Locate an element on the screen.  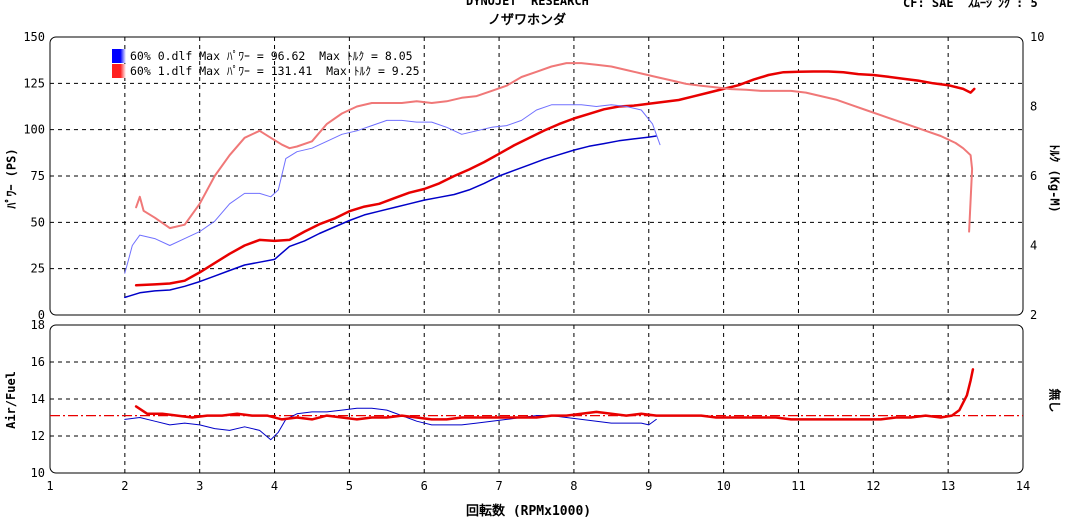
torque-axis-ticks: 2 4 6 8 10 is located at coordinates (1037, 176).